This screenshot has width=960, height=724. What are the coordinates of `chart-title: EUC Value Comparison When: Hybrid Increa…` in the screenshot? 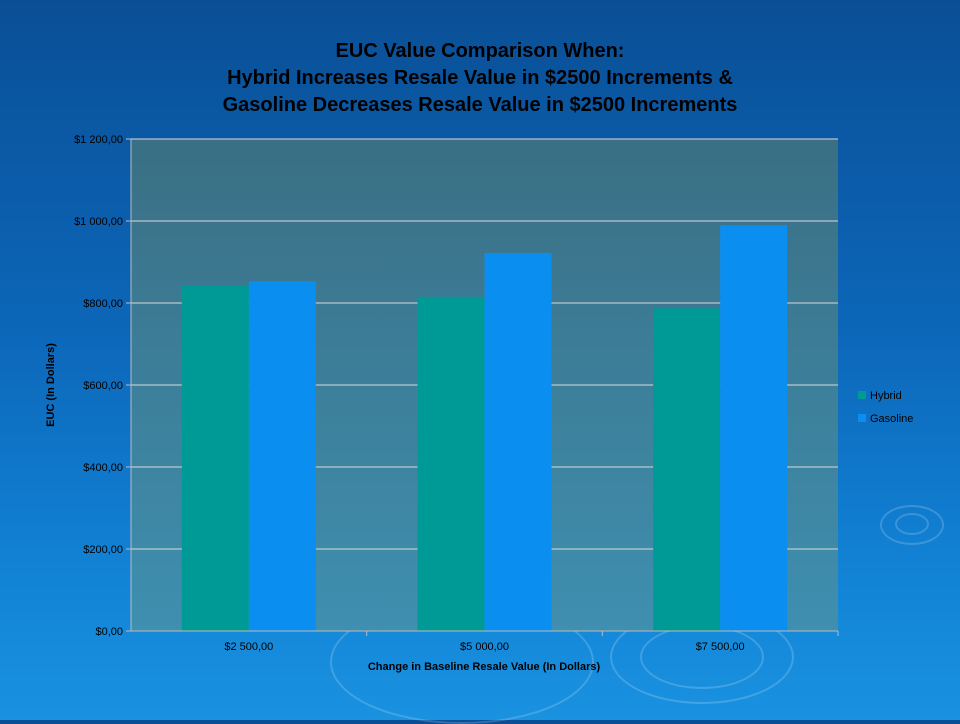 It's located at (480, 78).